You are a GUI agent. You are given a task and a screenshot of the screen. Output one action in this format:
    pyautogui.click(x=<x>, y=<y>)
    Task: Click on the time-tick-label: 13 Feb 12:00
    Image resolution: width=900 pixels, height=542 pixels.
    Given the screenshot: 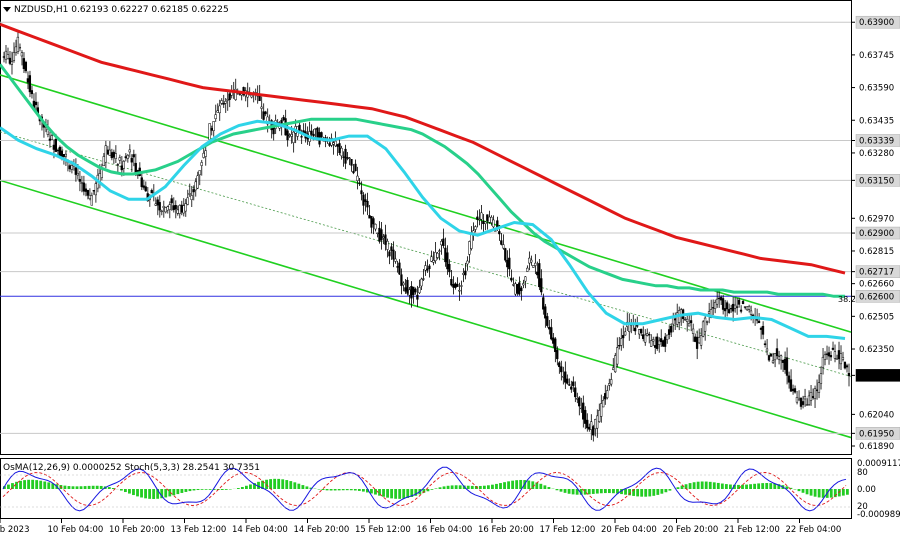 What is the action you would take?
    pyautogui.click(x=199, y=530)
    